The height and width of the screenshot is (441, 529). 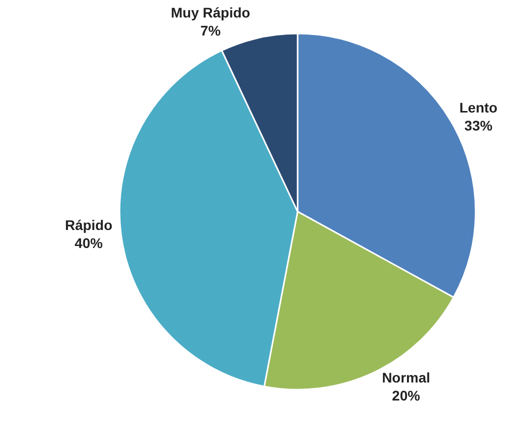 What do you see at coordinates (478, 126) in the screenshot?
I see `data-label: 33%` at bounding box center [478, 126].